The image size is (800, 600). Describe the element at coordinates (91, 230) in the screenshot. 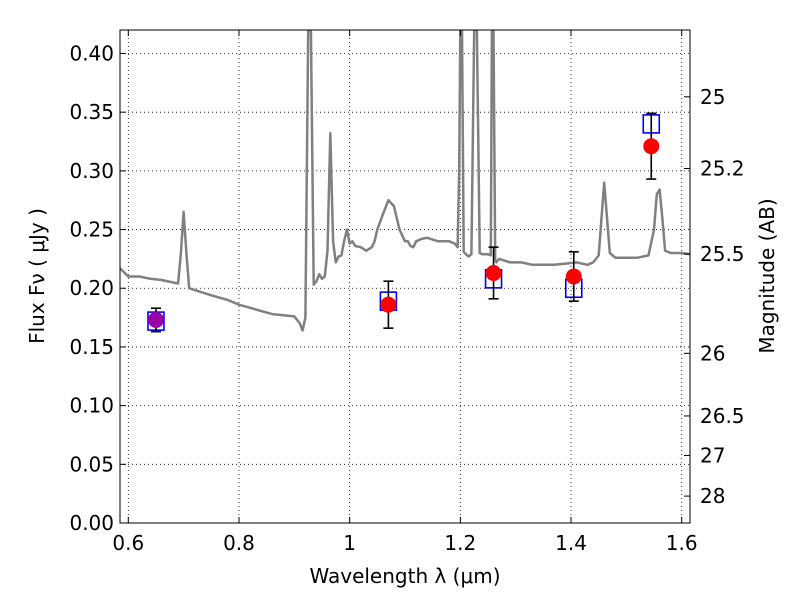

I see `y-tick-label: 0.25` at that location.